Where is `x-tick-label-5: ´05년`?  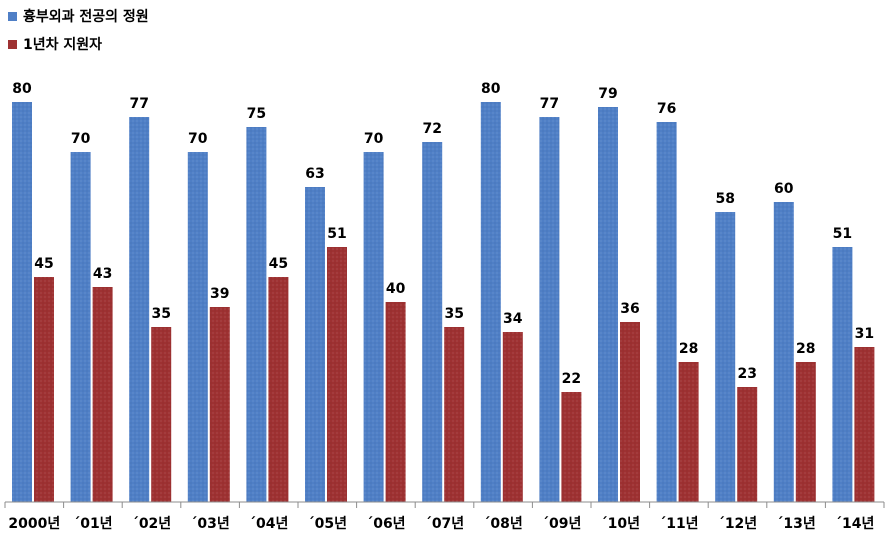 x-tick-label-5: ´05년 is located at coordinates (327, 524).